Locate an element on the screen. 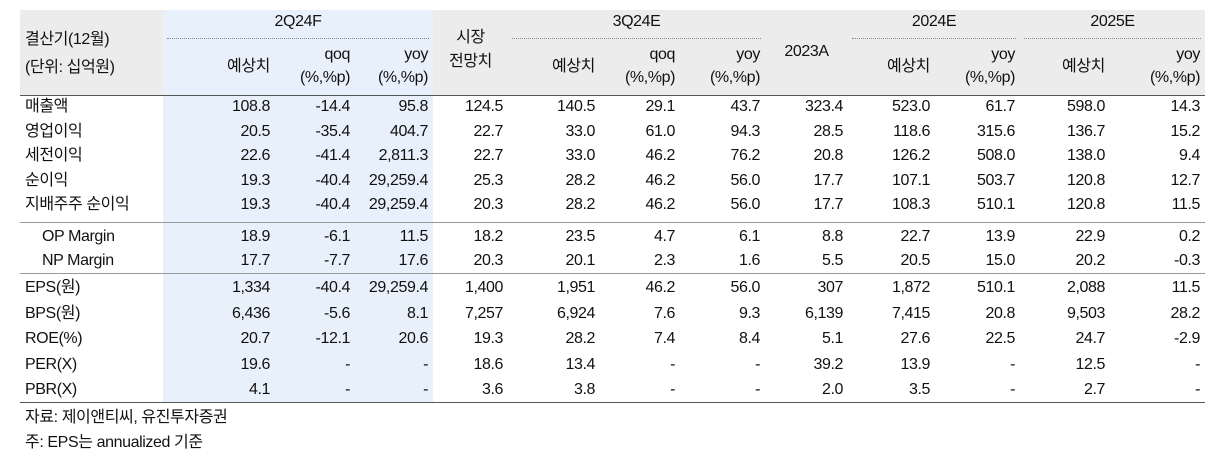 This screenshot has height=461, width=1226. row-label: ROE(%) is located at coordinates (54, 339).